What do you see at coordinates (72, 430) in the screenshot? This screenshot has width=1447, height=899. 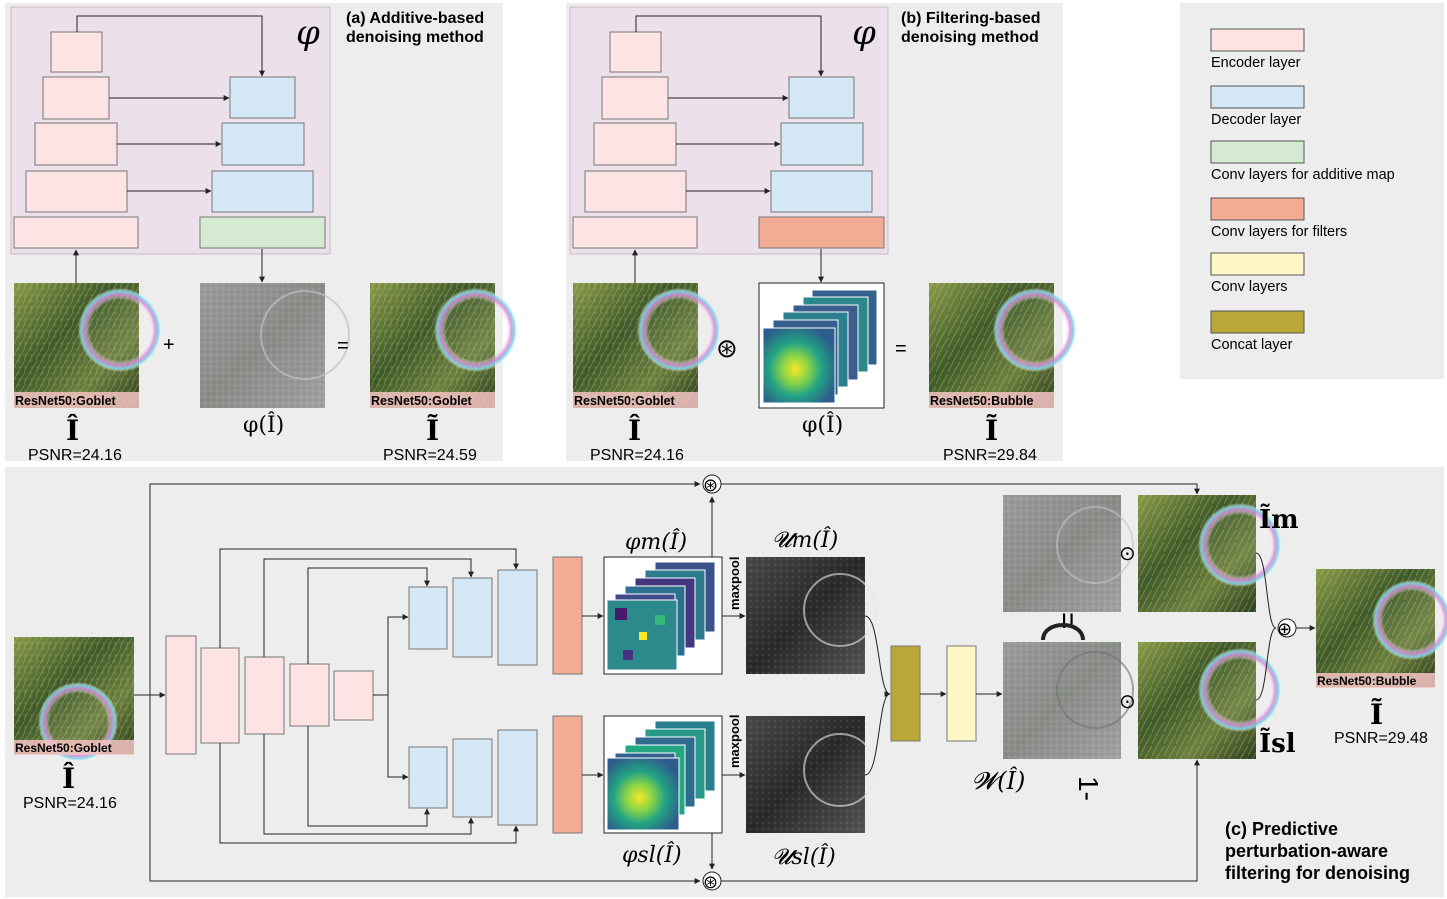 I see `panel-a-input-symbol: Î` at bounding box center [72, 430].